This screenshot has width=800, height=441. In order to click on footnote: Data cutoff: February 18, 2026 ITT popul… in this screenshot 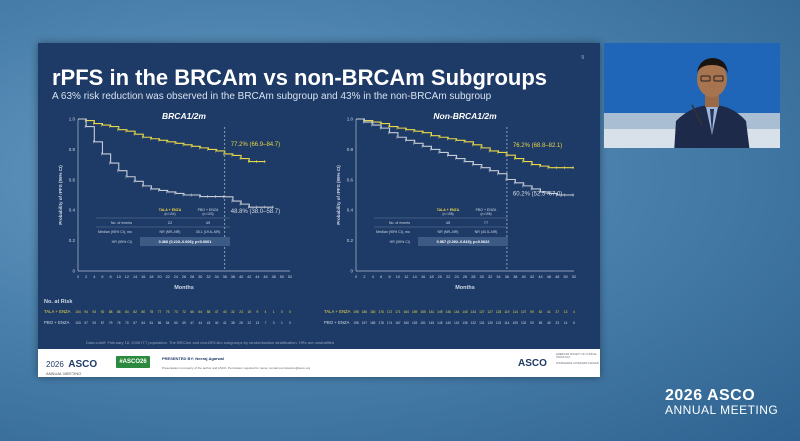, I will do `click(210, 342)`.